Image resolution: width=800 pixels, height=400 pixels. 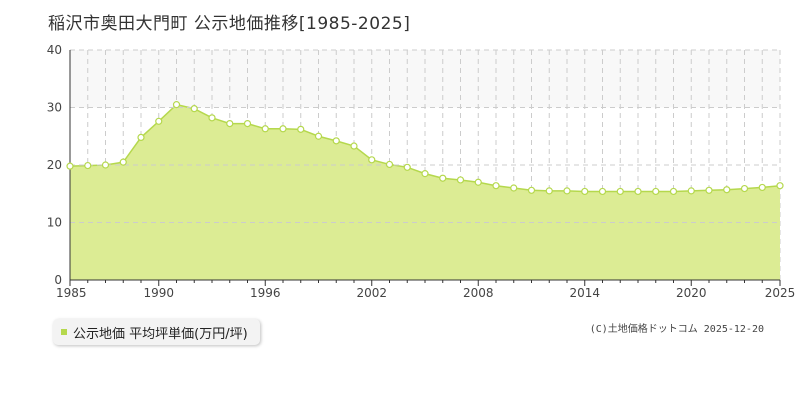 What do you see at coordinates (54, 165) in the screenshot?
I see `y-tick-label: 20` at bounding box center [54, 165].